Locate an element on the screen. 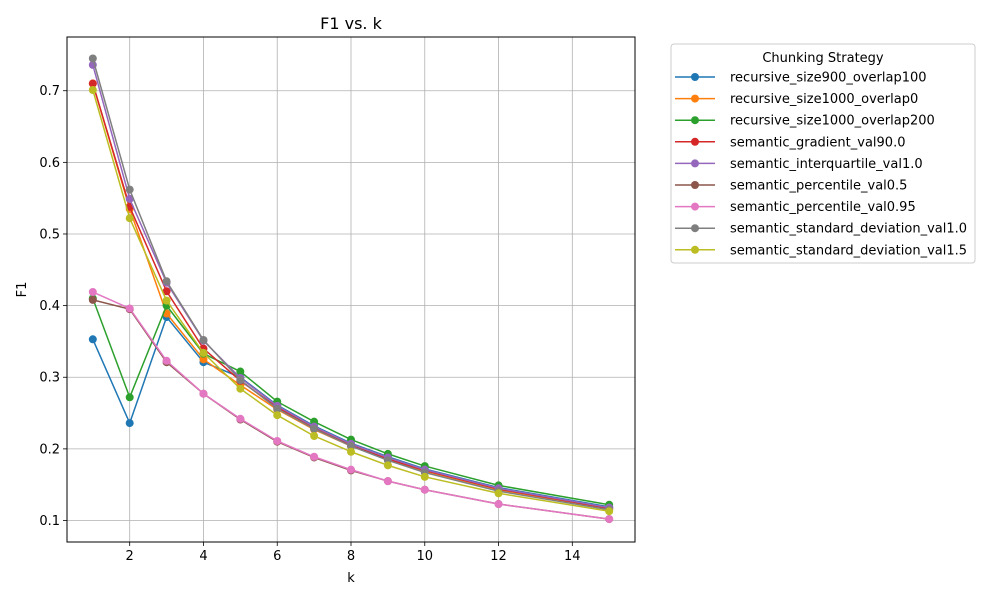 The width and height of the screenshot is (1000, 600). legend-item: recursive_size1000_overlap0 is located at coordinates (796, 99).